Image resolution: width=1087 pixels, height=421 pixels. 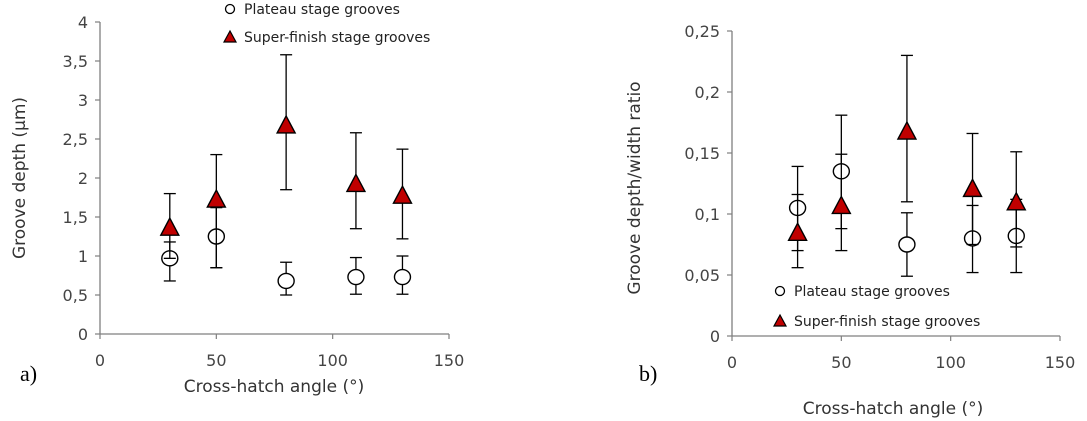 What do you see at coordinates (83, 178) in the screenshot?
I see `y-tick-label: 2` at bounding box center [83, 178].